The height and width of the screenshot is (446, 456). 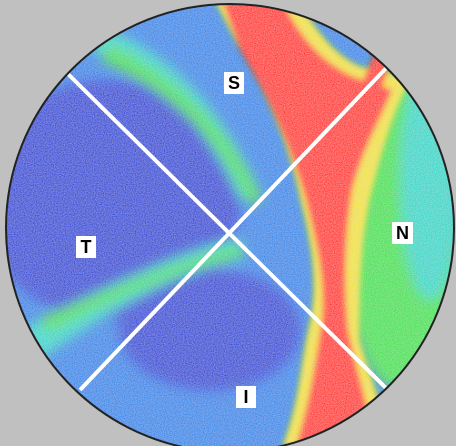 What do you see at coordinates (402, 233) in the screenshot?
I see `sector-label-nasal: N` at bounding box center [402, 233].